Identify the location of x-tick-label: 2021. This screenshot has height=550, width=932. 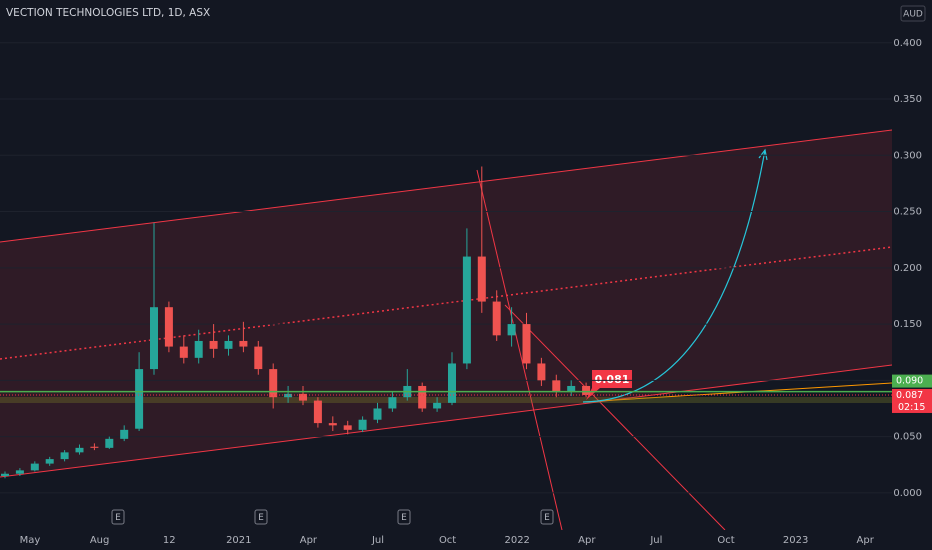
(238, 540).